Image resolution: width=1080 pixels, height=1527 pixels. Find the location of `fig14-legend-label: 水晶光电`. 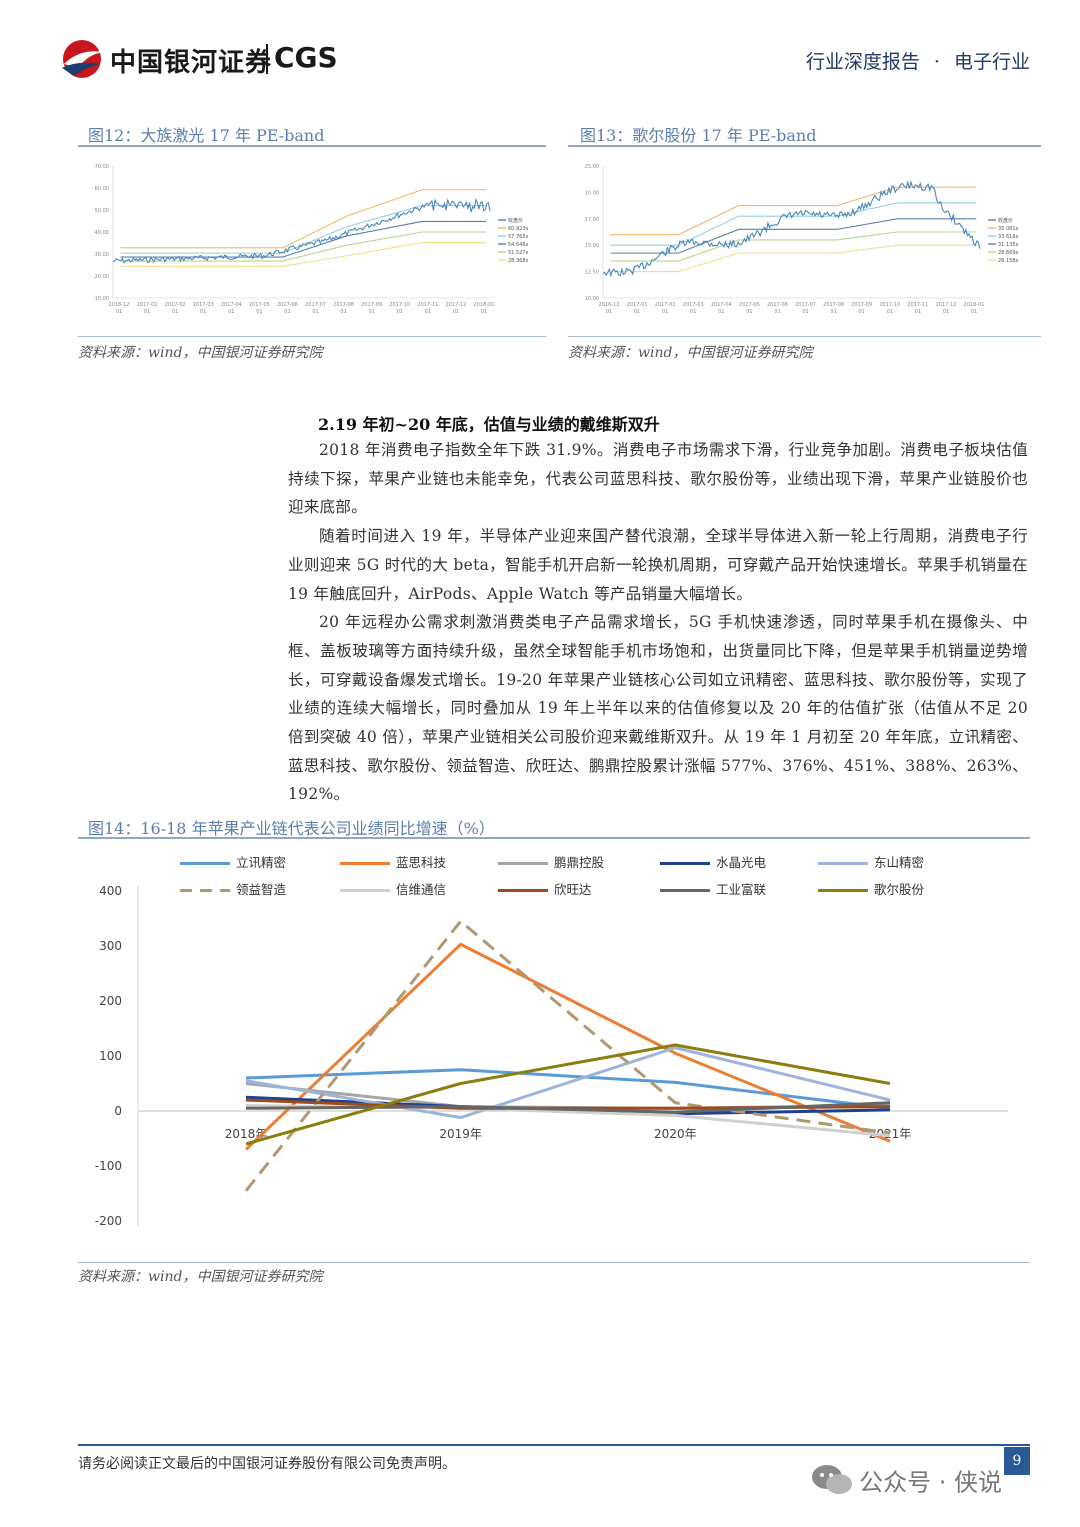

fig14-legend-label: 水晶光电 is located at coordinates (741, 862).